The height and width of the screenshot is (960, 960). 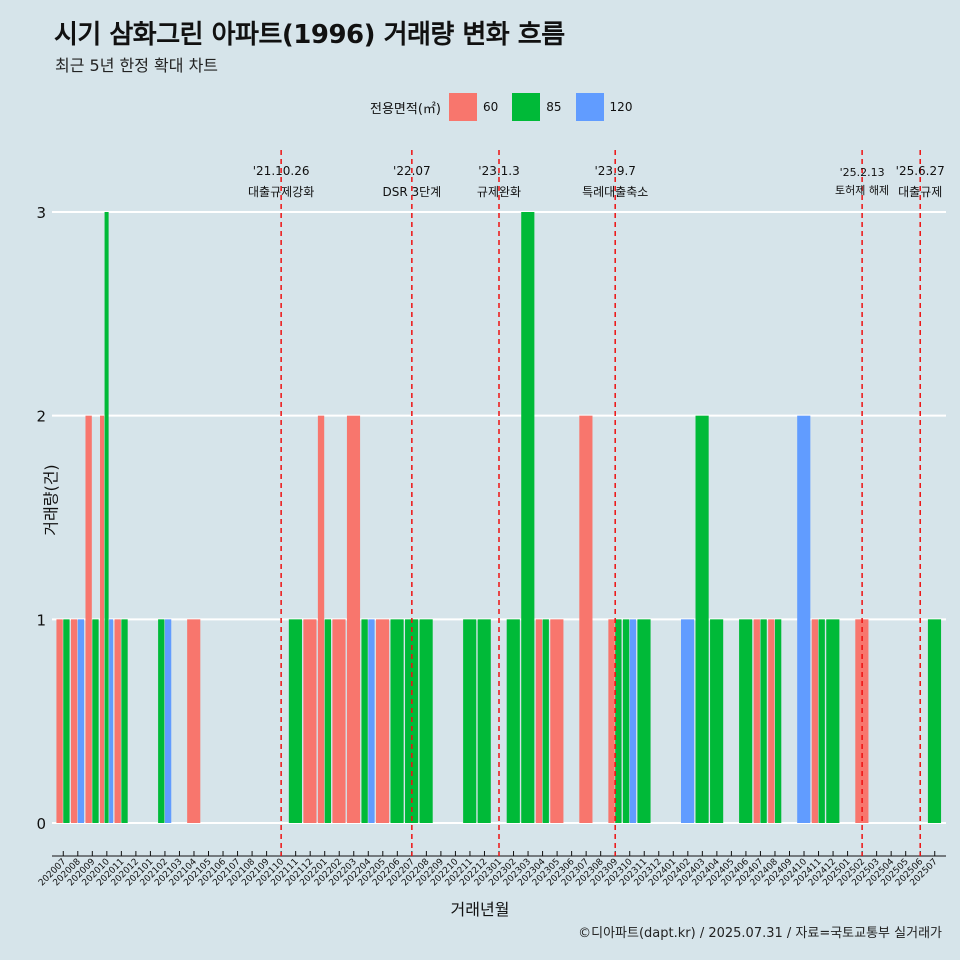 What do you see at coordinates (137, 65) in the screenshot?
I see `chart-subtitle: 최근 5년 한정 확대 차트` at bounding box center [137, 65].